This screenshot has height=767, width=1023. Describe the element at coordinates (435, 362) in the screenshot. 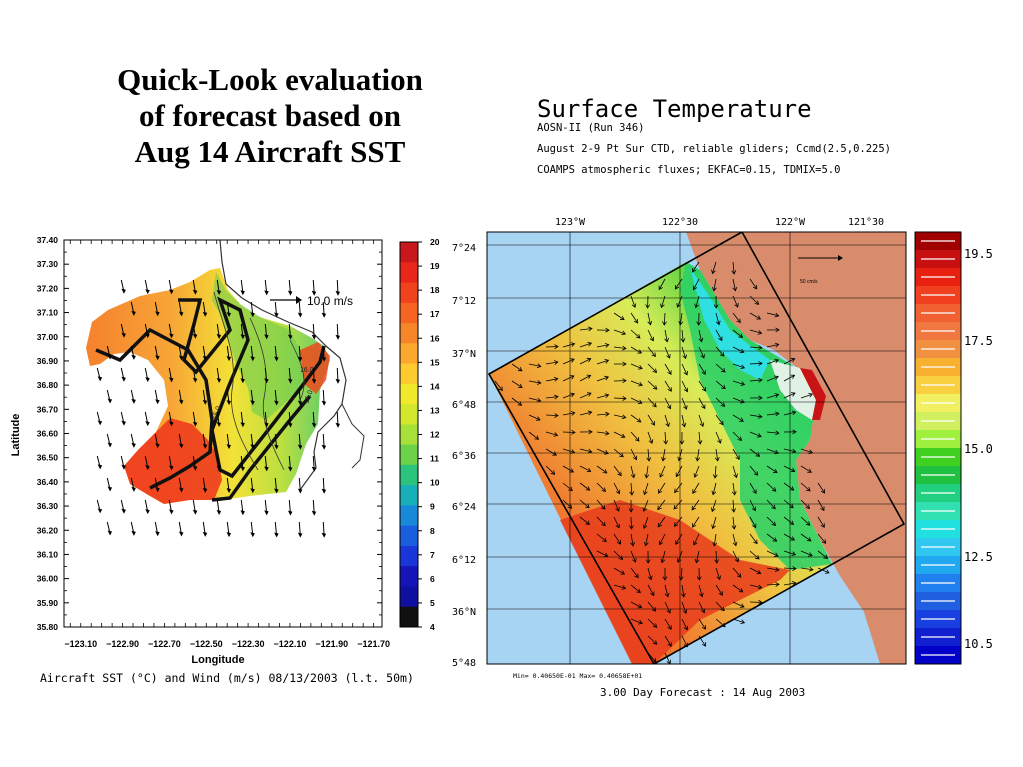

I see `left-colorbar-tick-label: 15` at that location.